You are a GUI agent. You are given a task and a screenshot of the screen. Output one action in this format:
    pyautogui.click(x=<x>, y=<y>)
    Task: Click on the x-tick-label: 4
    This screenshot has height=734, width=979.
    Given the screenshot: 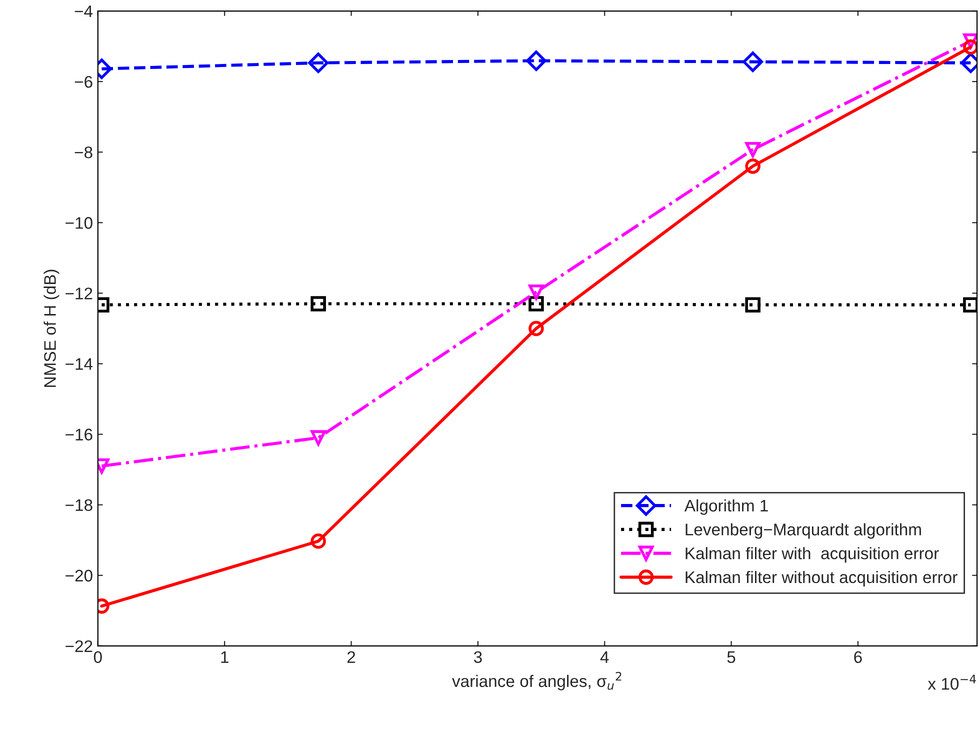 What is the action you would take?
    pyautogui.click(x=604, y=657)
    